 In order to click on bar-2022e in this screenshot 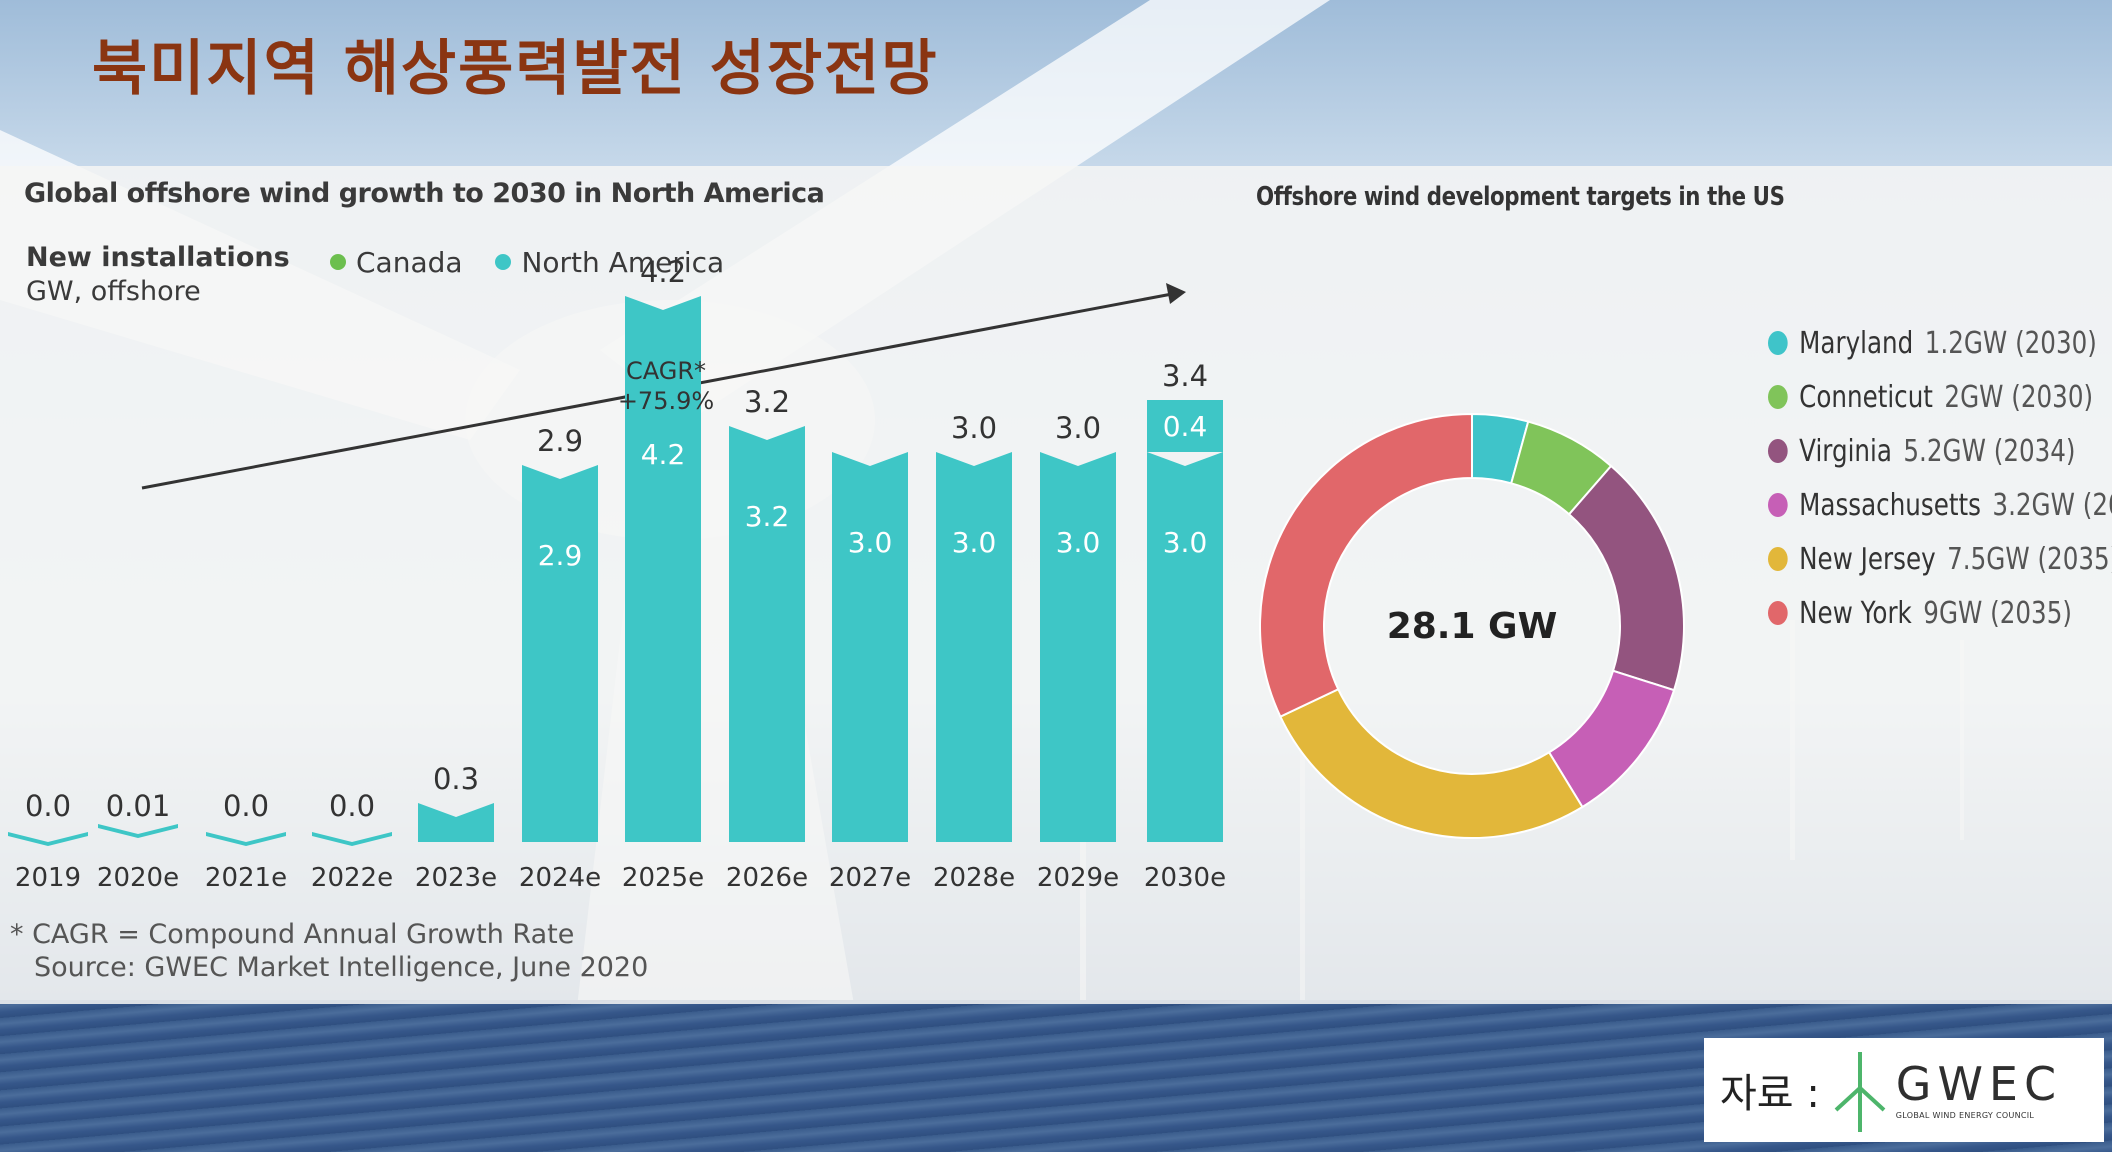, I will do `click(352, 839)`.